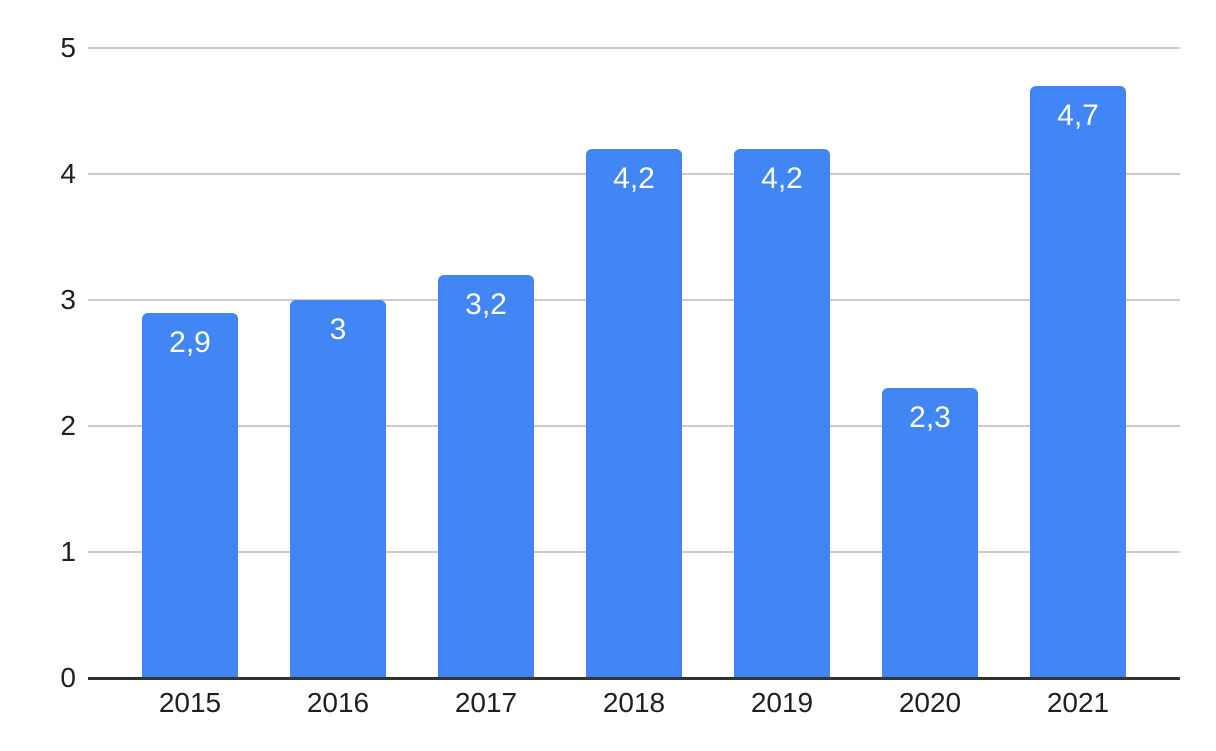 Image resolution: width=1216 pixels, height=751 pixels. Describe the element at coordinates (782, 702) in the screenshot. I see `x-tick-label-2019: 2019` at that location.